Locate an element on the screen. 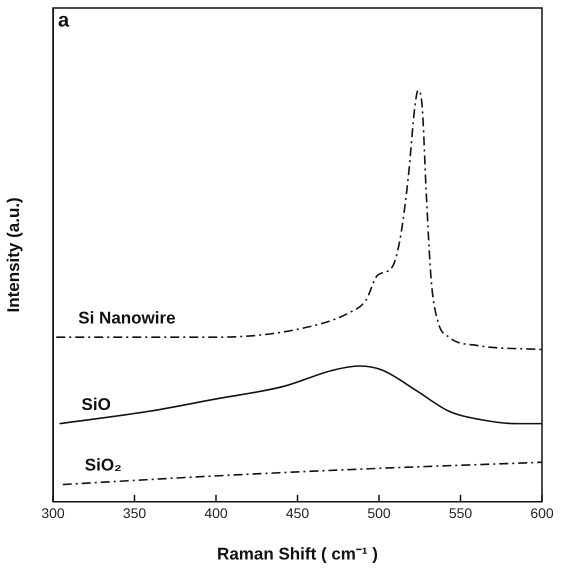 The height and width of the screenshot is (587, 568). x-tick-label: 500 is located at coordinates (379, 513).